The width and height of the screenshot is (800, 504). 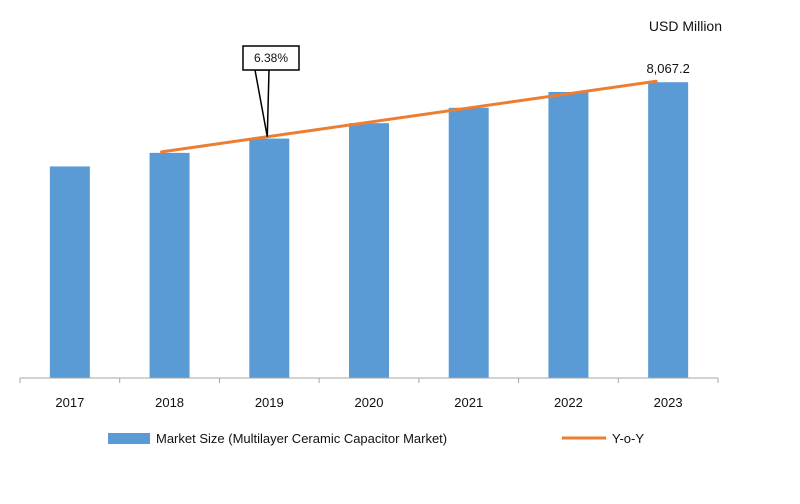 I want to click on unit-label: USD Million, so click(x=685, y=26).